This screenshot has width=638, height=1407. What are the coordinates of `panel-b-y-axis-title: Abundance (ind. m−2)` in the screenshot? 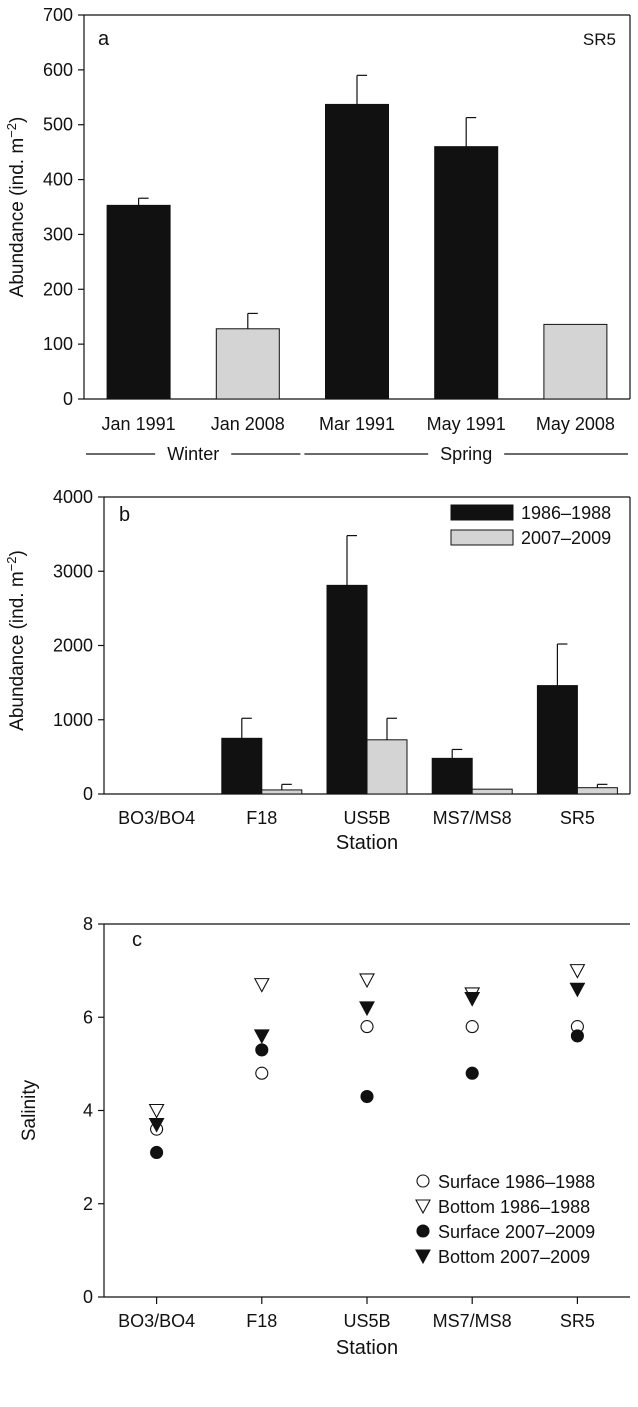 It's located at (16, 640).